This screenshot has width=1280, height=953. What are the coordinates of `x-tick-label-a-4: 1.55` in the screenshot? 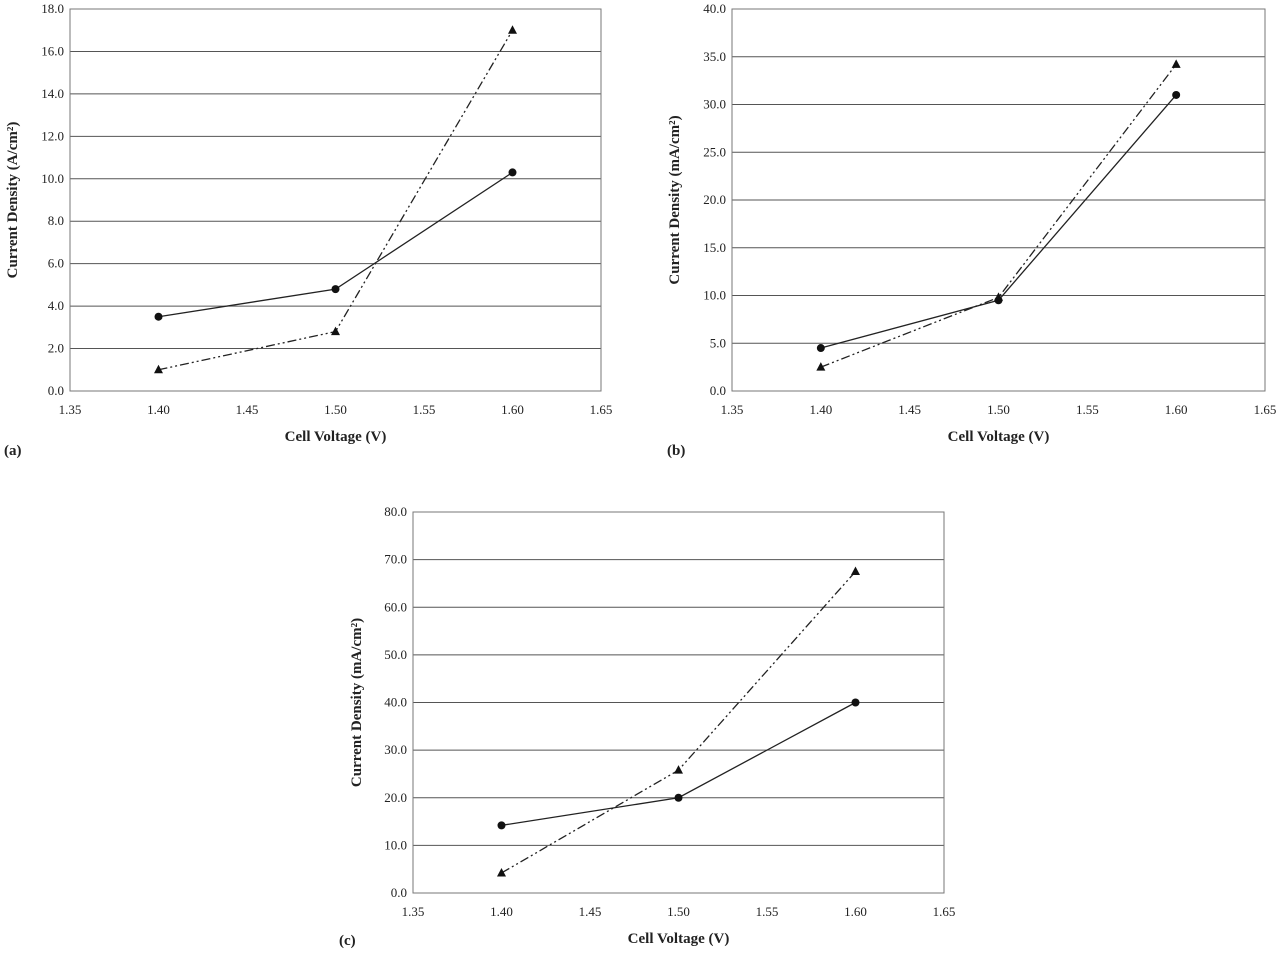 It's located at (424, 409).